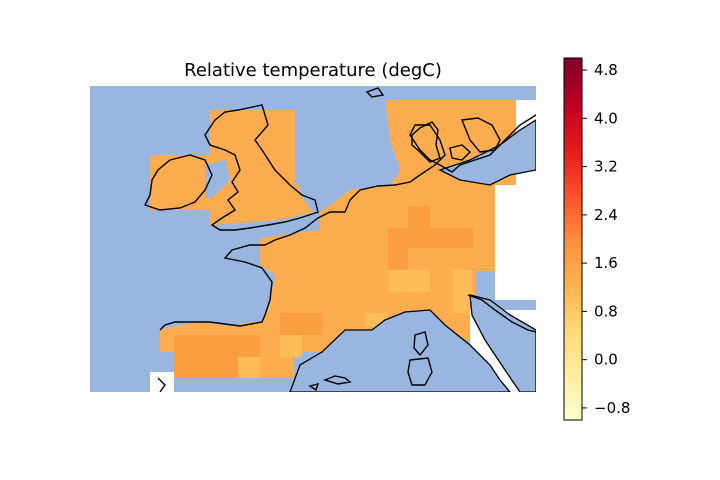 This screenshot has height=480, width=720. I want to click on colorbar-ticks: −0.8 0.0 0.8 1.6 2.4 3.2 4.0 4.8, so click(606, 239).